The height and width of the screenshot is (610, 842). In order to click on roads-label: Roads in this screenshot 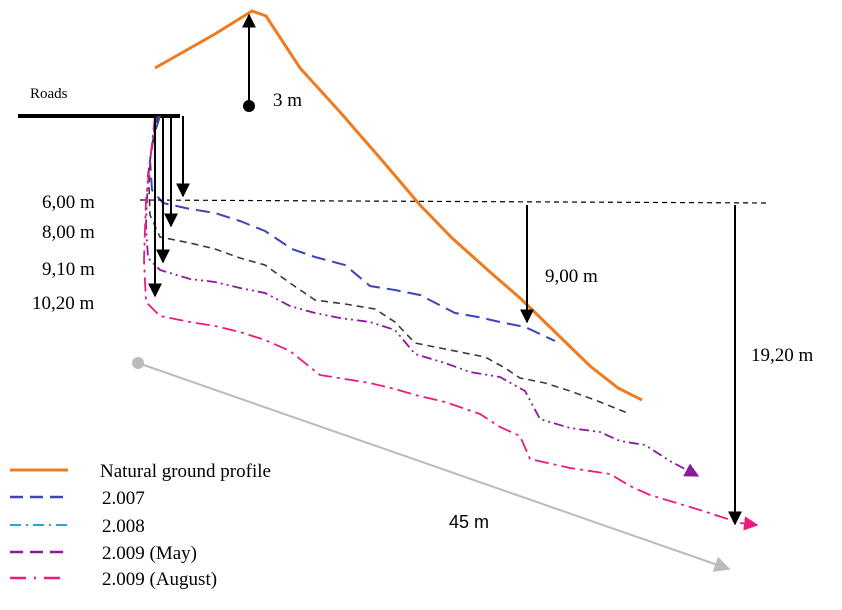, I will do `click(49, 94)`.